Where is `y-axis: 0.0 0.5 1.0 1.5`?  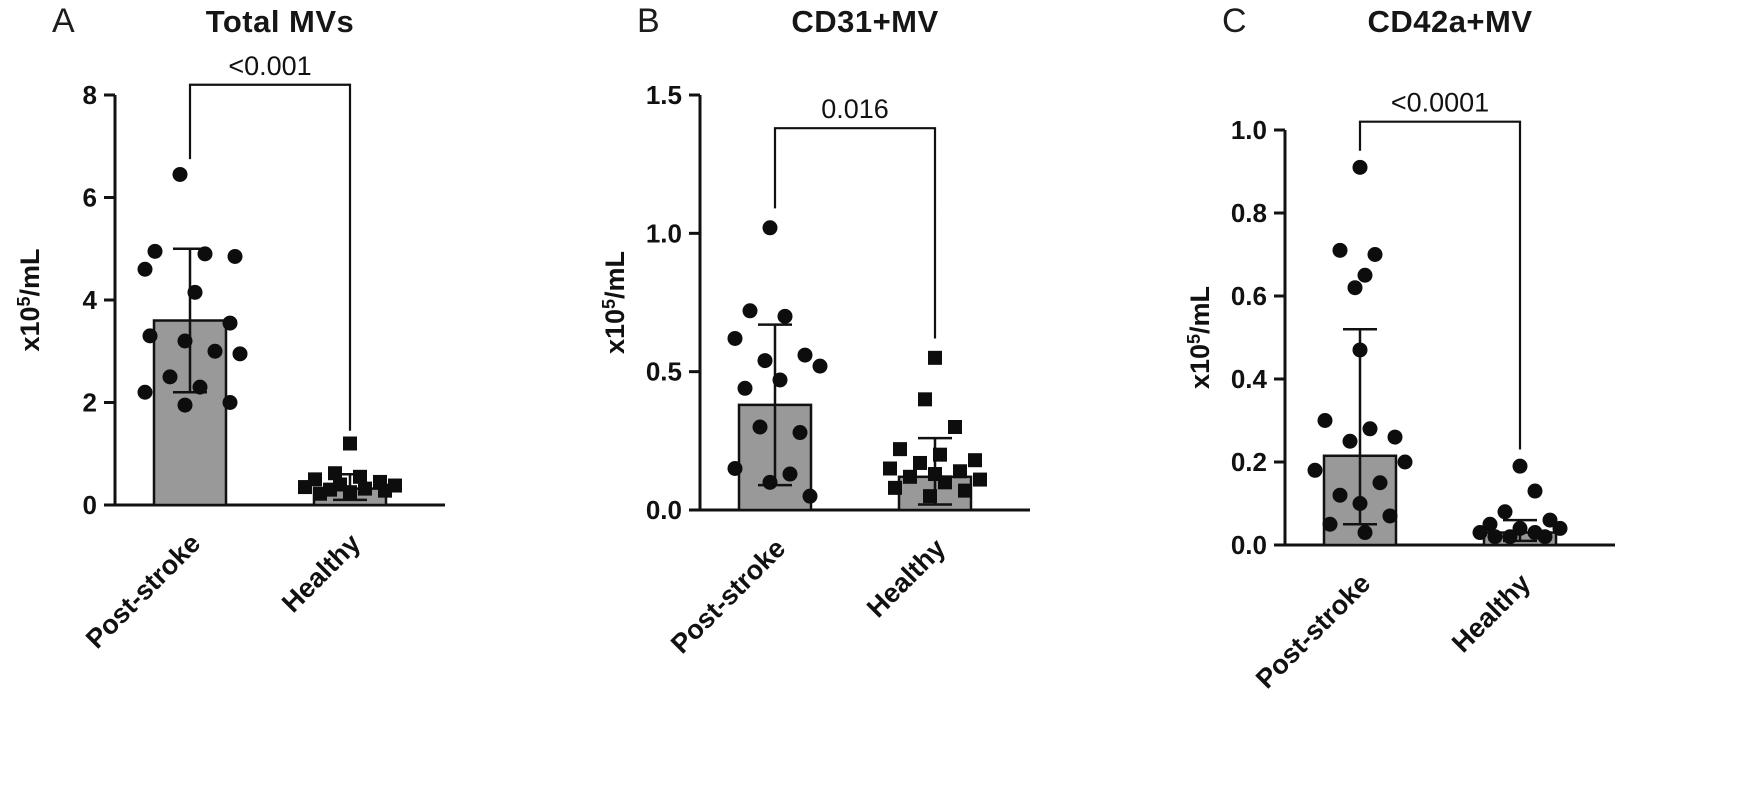
y-axis: 0.0 0.5 1.0 1.5 is located at coordinates (674, 302).